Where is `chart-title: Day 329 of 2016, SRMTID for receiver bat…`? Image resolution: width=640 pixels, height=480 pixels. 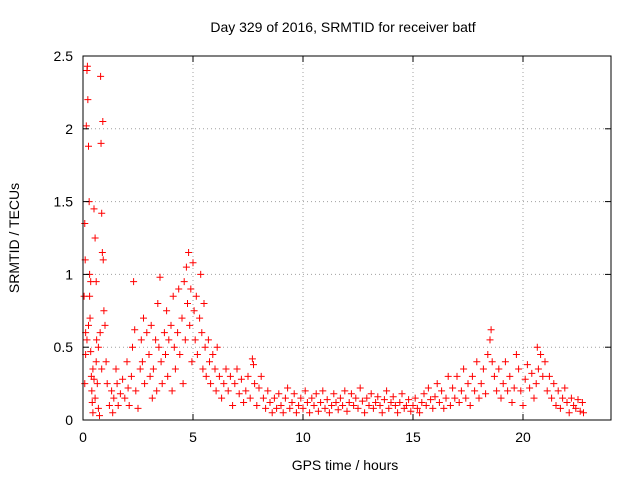
chart-title: Day 329 of 2016, SRMTID for receiver bat… is located at coordinates (342, 27).